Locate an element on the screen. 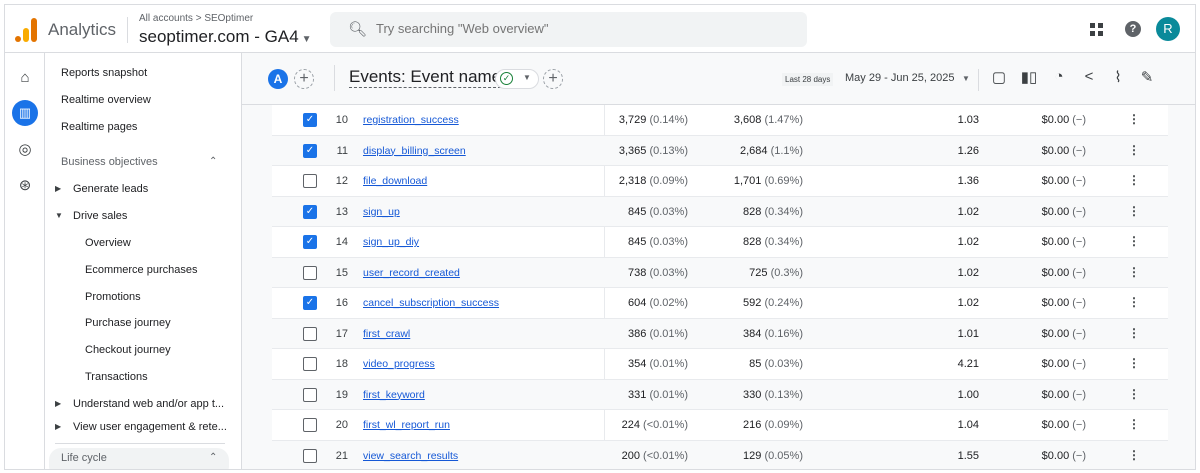 The image size is (1200, 473). add-filter-button: + is located at coordinates (553, 79).